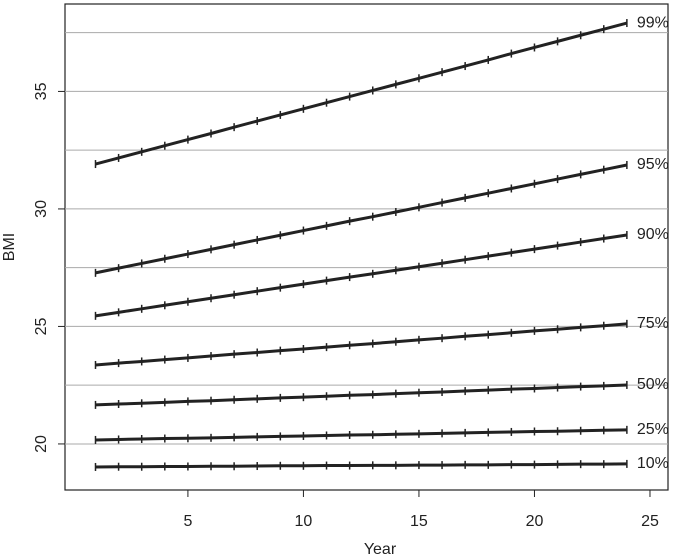 The height and width of the screenshot is (560, 687). Describe the element at coordinates (653, 463) in the screenshot. I see `legend-label: 10%` at that location.